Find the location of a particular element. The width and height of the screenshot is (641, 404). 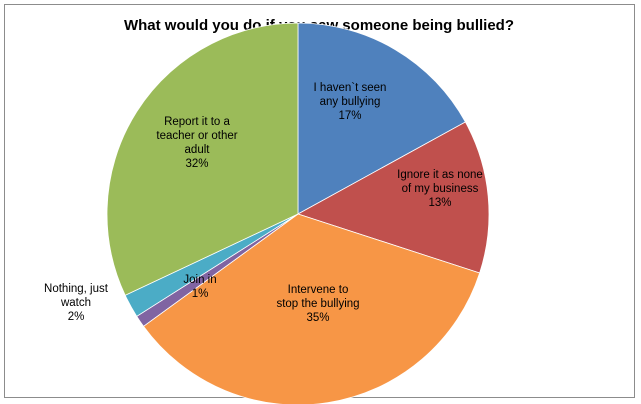

slice-label: Ignore it as none of my business 13% is located at coordinates (440, 189).